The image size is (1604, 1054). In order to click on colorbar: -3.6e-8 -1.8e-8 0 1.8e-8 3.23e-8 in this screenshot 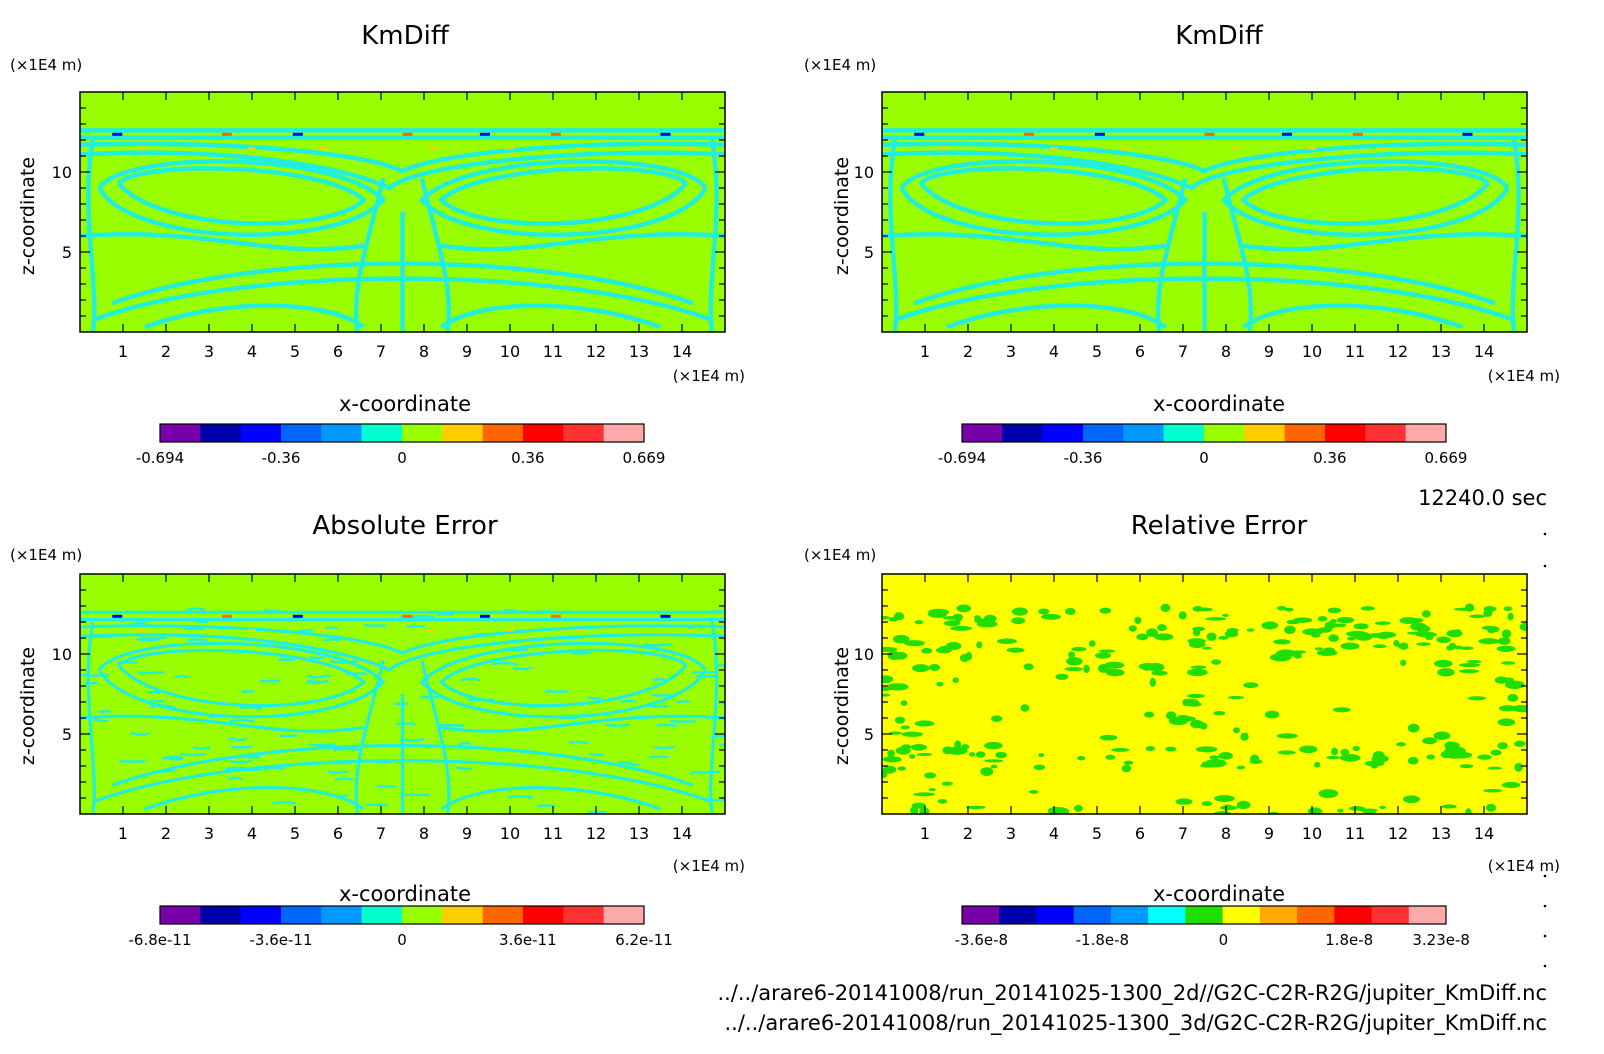, I will do `click(1212, 927)`.